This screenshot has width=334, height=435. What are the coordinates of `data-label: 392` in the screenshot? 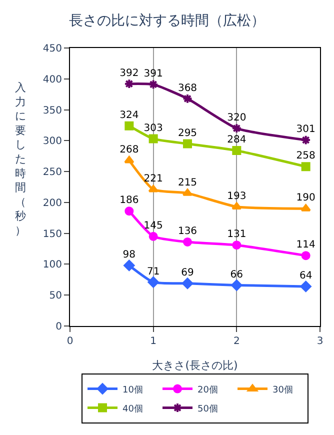 It's located at (129, 73).